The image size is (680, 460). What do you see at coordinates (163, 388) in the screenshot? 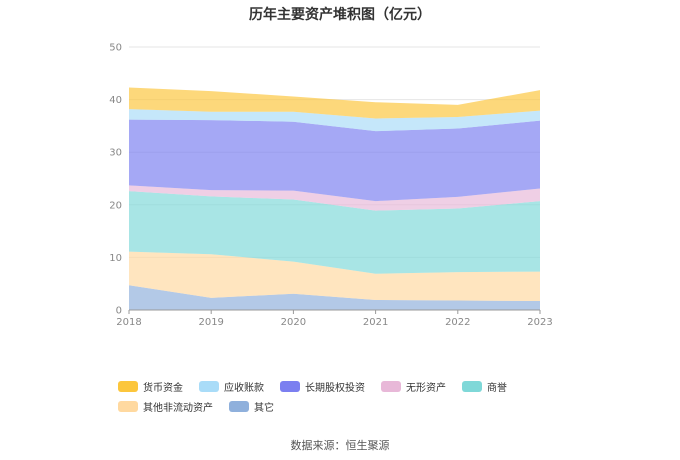
I see `legend-label: 货币资金` at bounding box center [163, 388].